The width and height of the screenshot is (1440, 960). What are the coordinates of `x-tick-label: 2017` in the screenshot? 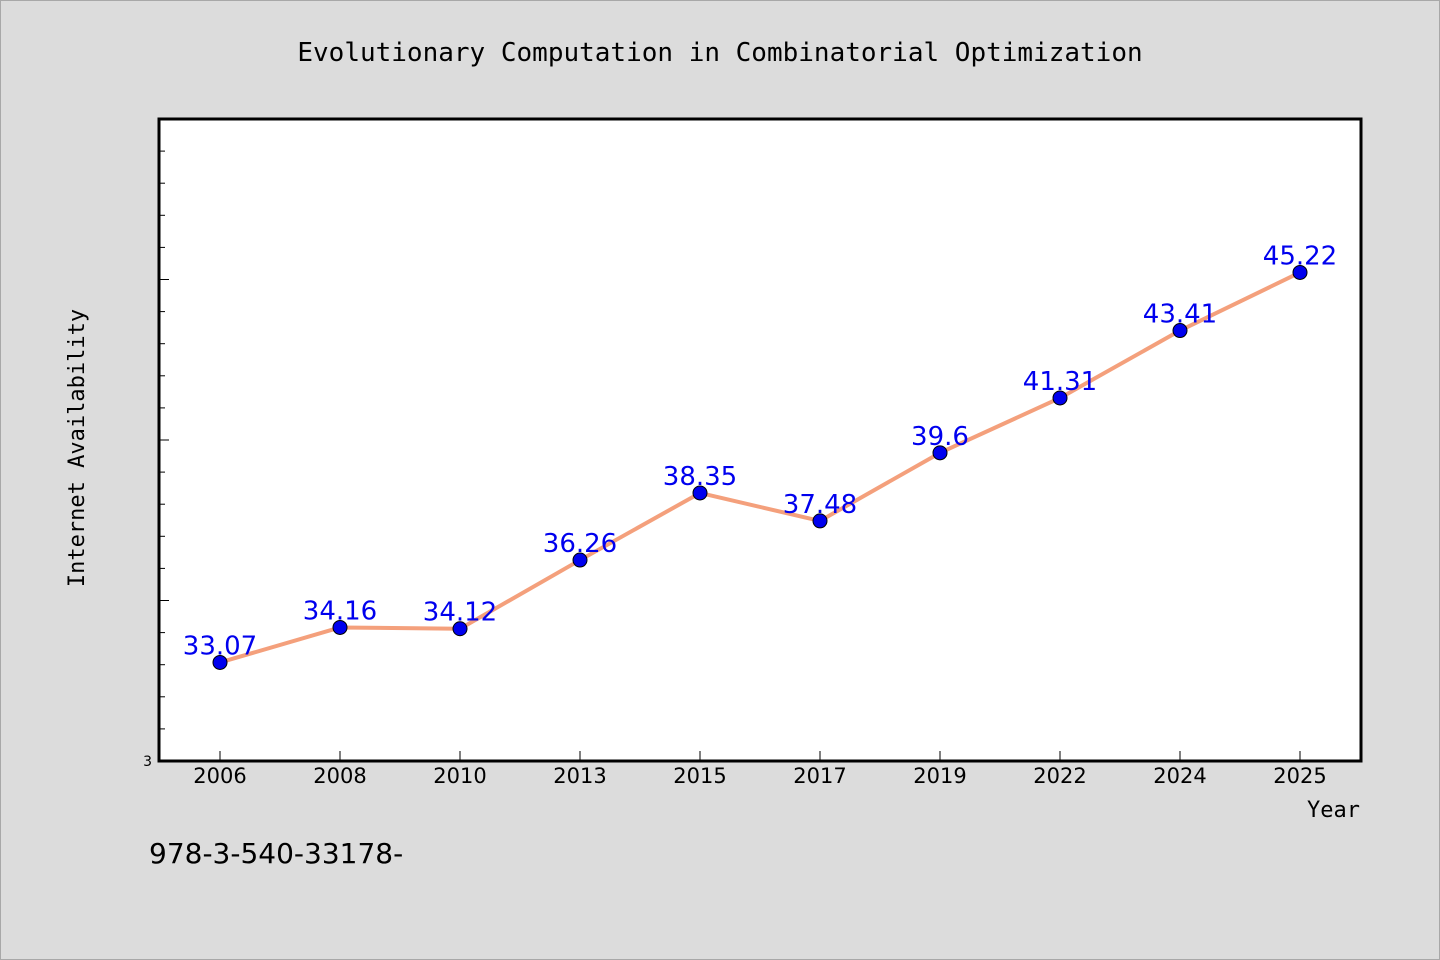 It's located at (819, 776).